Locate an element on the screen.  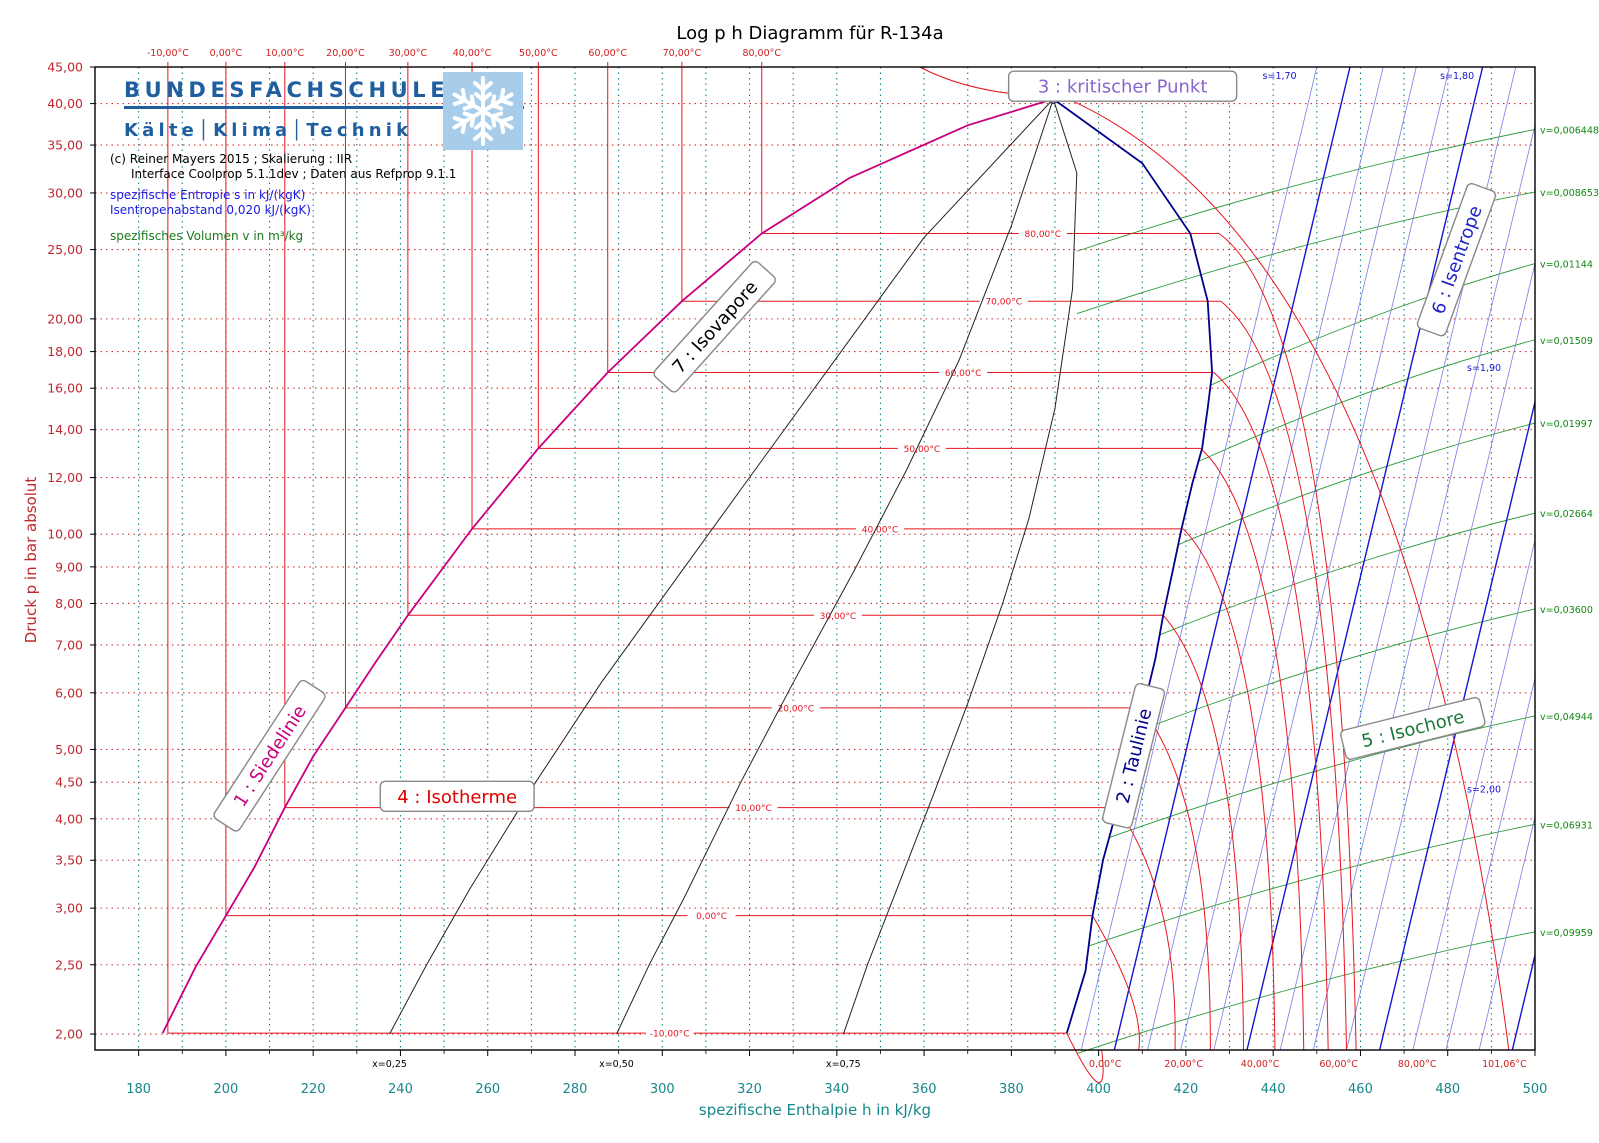
isochore-label: v=0,02664 is located at coordinates (1566, 514).